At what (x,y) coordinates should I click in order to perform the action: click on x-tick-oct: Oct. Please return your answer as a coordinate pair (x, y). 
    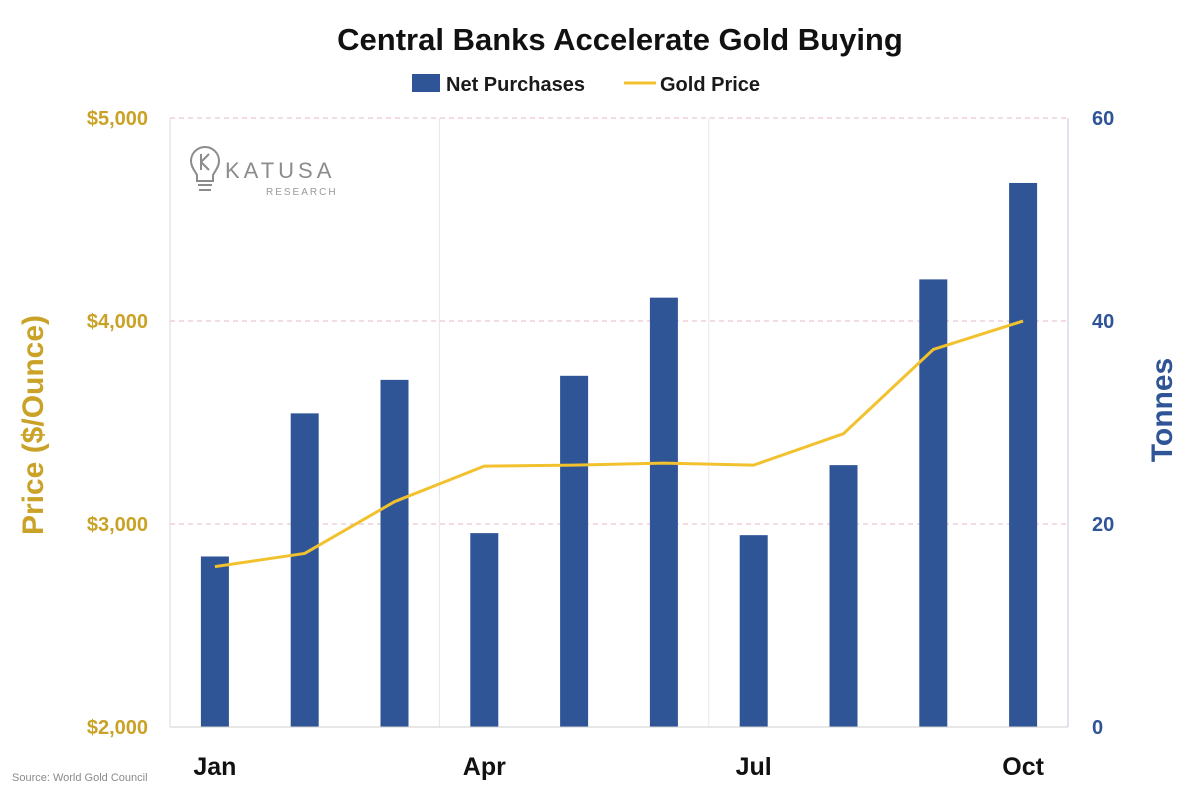
    Looking at the image, I should click on (1023, 767).